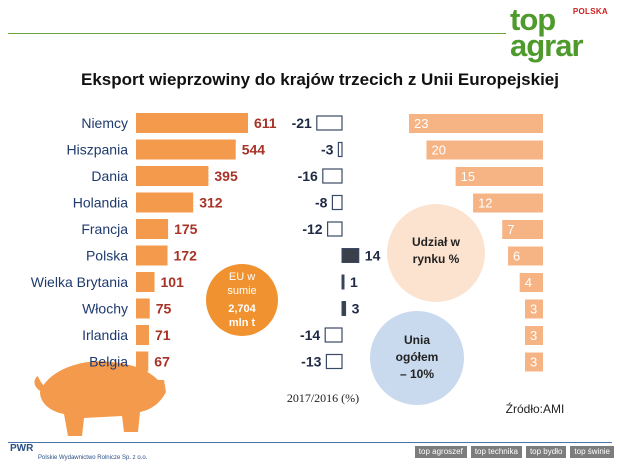 Image resolution: width=620 pixels, height=465 pixels. What do you see at coordinates (265, 123) in the screenshot?
I see `export-value-niemcy: 611` at bounding box center [265, 123].